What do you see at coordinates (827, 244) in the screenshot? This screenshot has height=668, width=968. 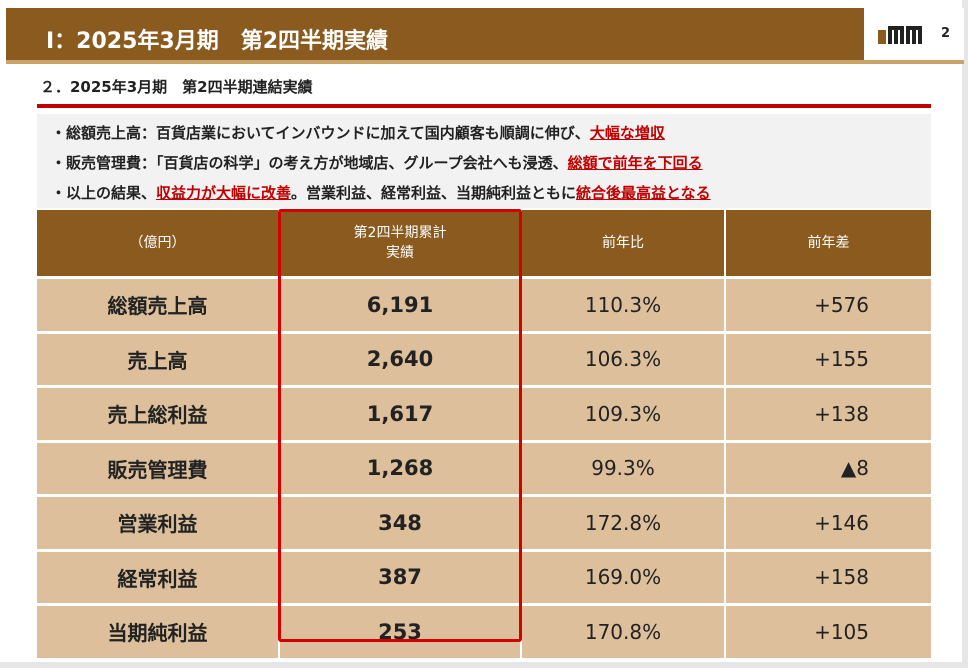 I see `column-header-diff: 前年差` at bounding box center [827, 244].